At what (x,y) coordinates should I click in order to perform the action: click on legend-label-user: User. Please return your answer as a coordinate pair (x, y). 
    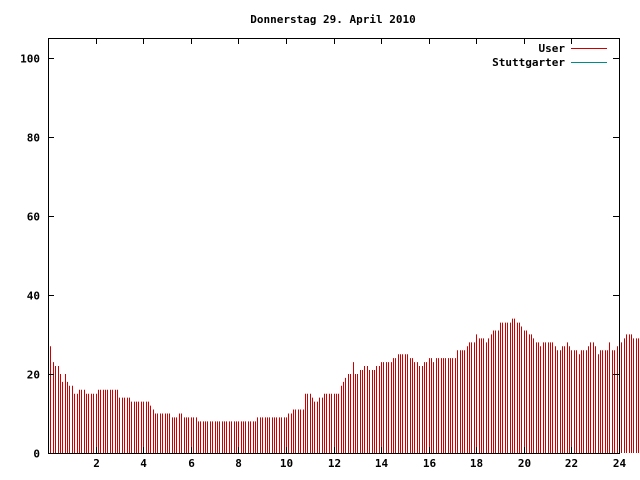
    Looking at the image, I should click on (552, 48).